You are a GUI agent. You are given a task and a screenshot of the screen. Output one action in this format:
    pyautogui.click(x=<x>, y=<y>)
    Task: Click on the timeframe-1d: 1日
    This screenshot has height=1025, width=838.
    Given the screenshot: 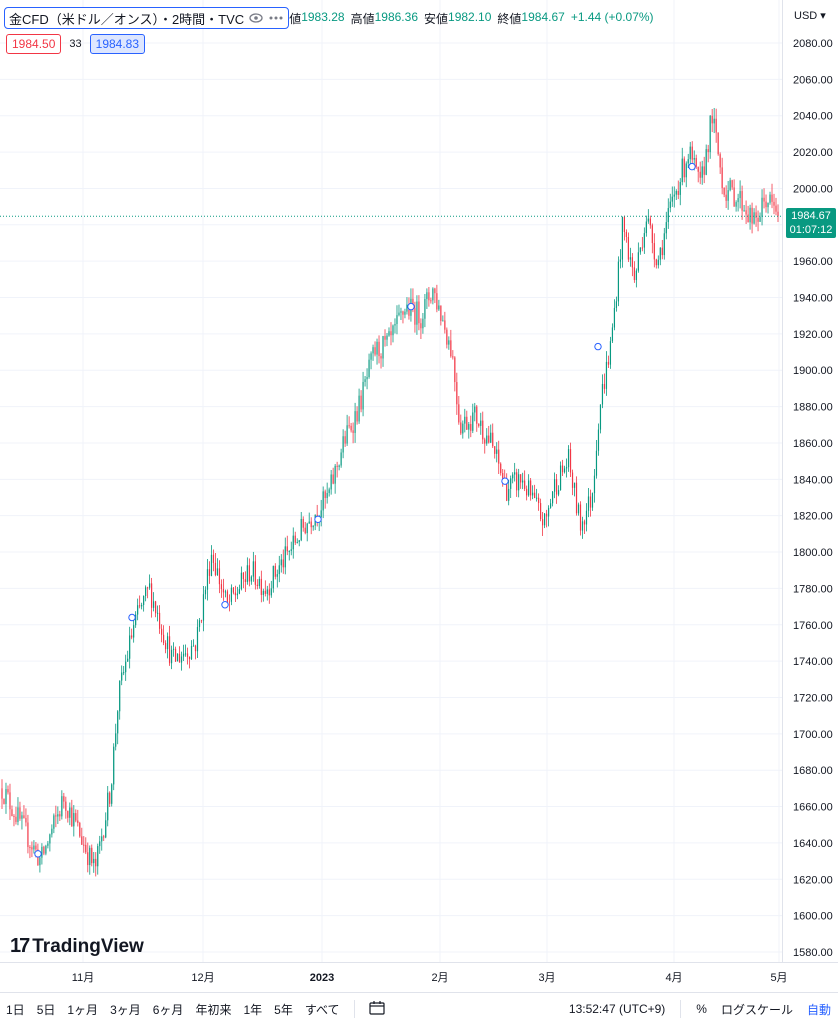 What is the action you would take?
    pyautogui.click(x=15, y=1009)
    